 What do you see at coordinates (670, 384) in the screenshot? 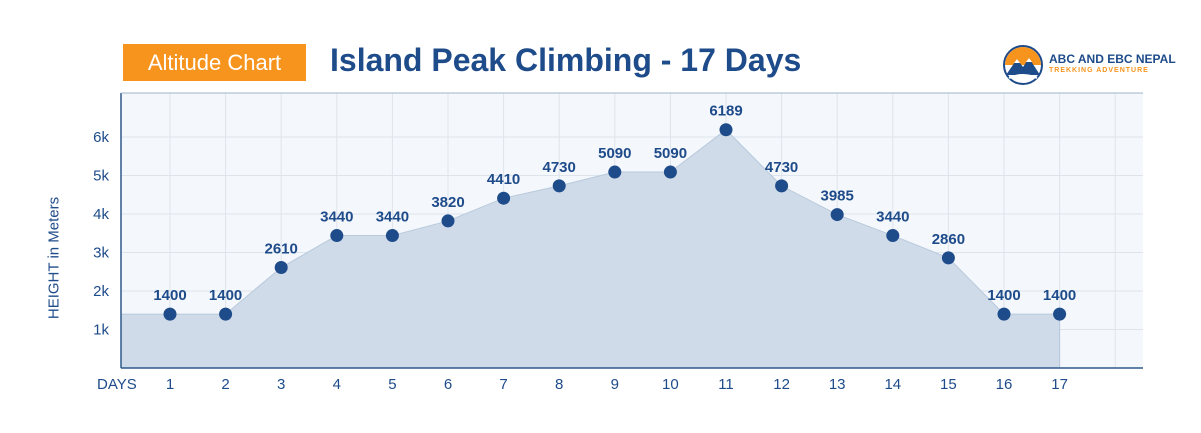
I see `x-tick-label: 10` at bounding box center [670, 384].